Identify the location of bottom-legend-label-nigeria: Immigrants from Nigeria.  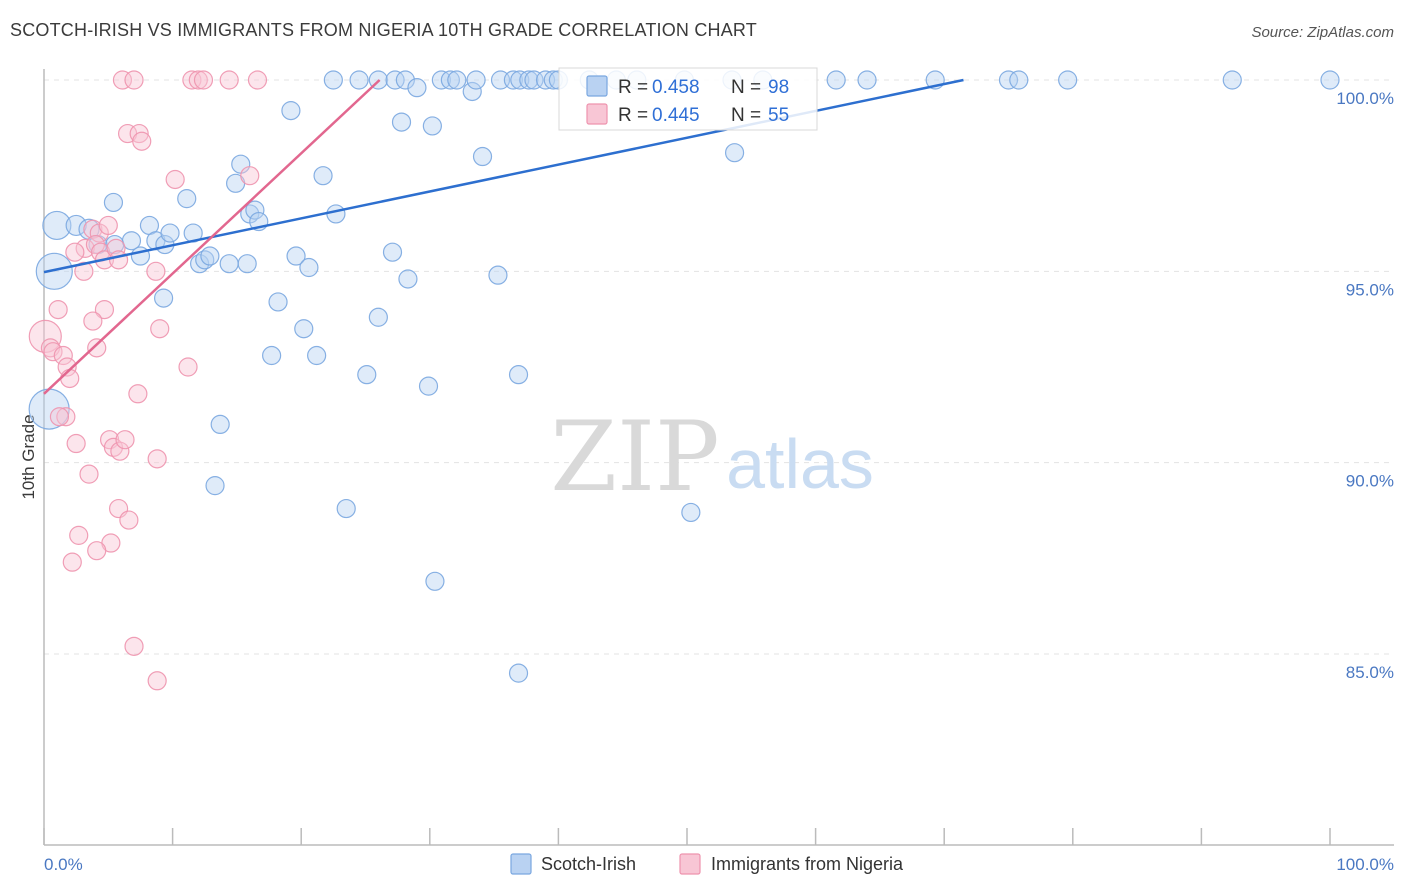
(807, 864).